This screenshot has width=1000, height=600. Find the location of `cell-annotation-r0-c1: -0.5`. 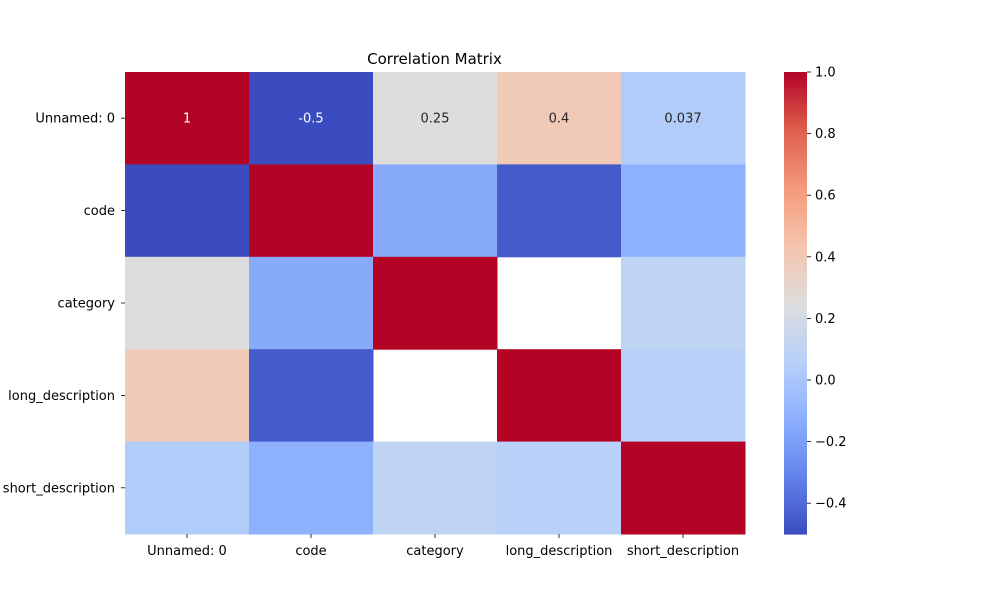

cell-annotation-r0-c1: -0.5 is located at coordinates (310, 119).